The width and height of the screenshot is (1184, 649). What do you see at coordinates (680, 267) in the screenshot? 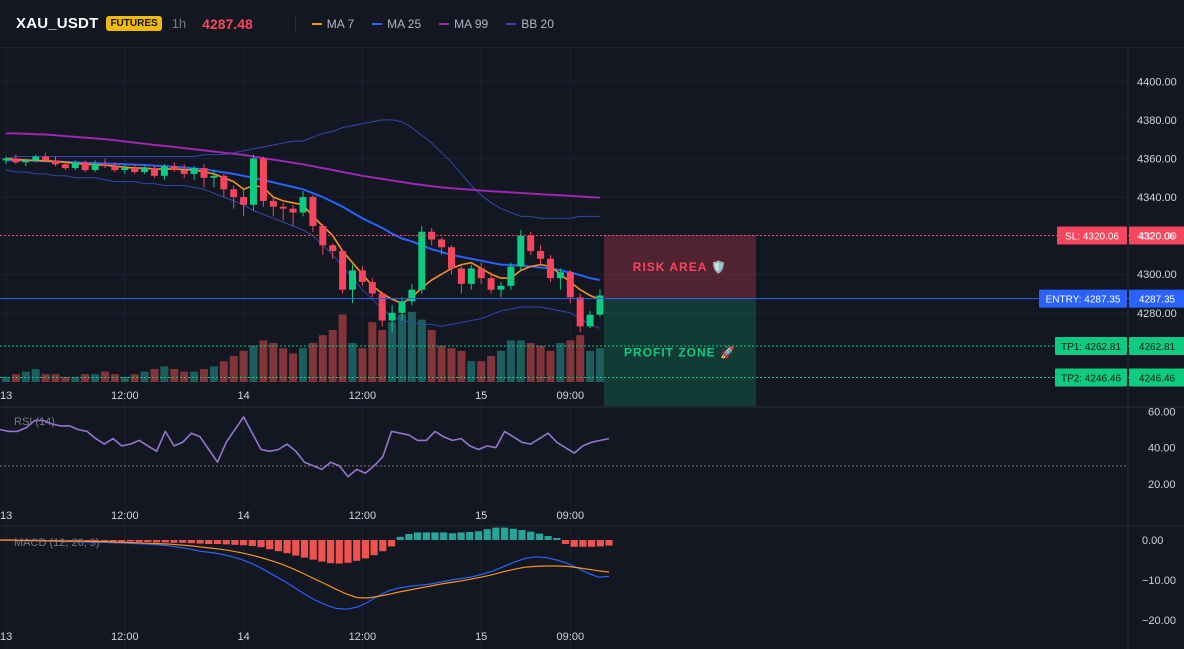
I see `risk-area-label: RISK AREA 🛡️` at bounding box center [680, 267].